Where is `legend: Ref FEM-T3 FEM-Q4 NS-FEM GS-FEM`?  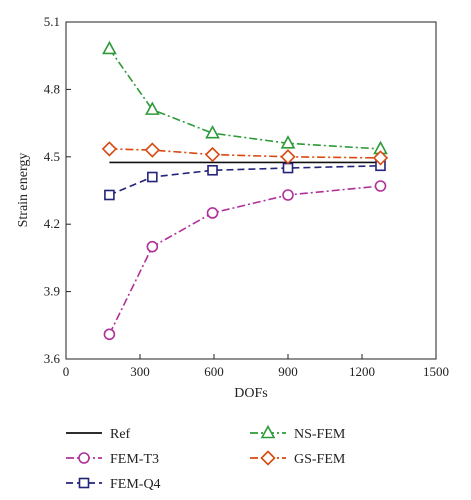
legend: Ref FEM-T3 FEM-Q4 NS-FEM GS-FEM is located at coordinates (206, 458).